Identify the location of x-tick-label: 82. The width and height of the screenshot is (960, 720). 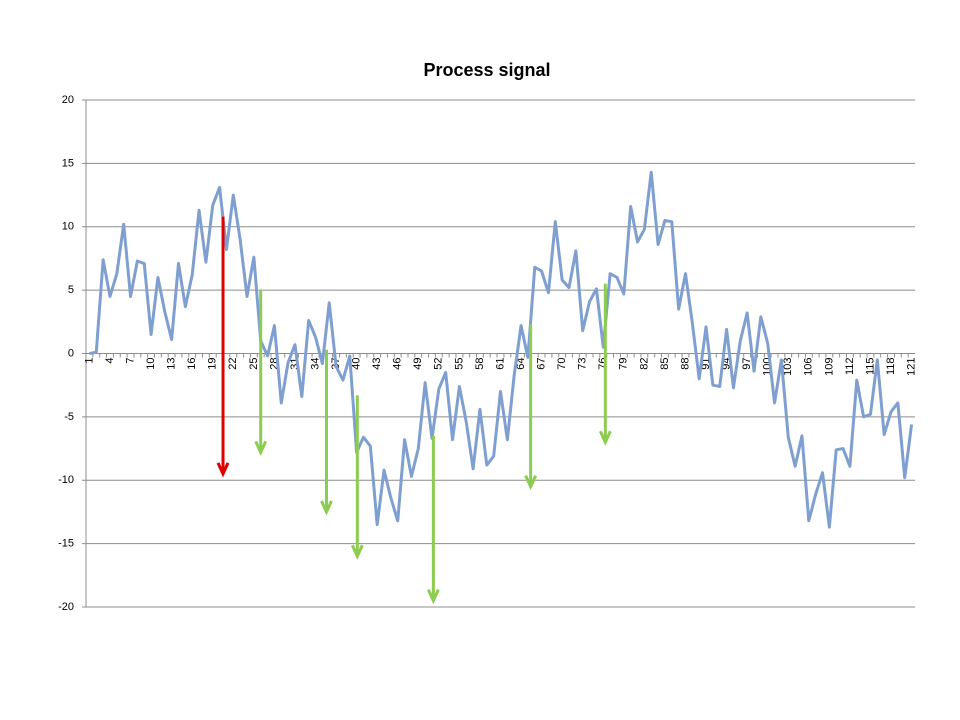
(644, 364).